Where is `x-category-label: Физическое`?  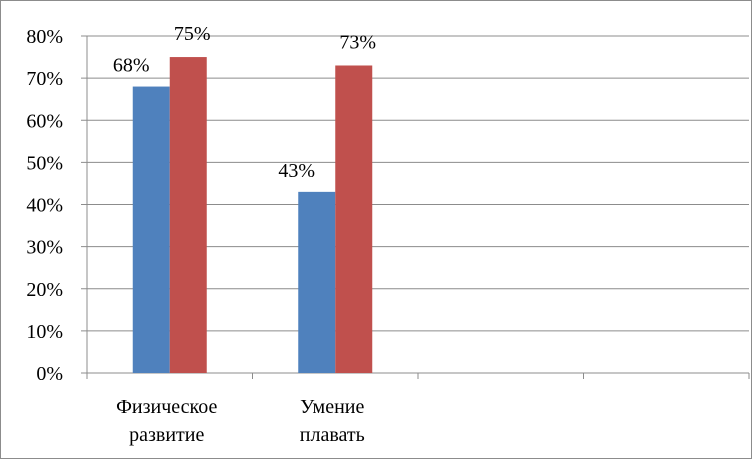 x-category-label: Физическое is located at coordinates (166, 407).